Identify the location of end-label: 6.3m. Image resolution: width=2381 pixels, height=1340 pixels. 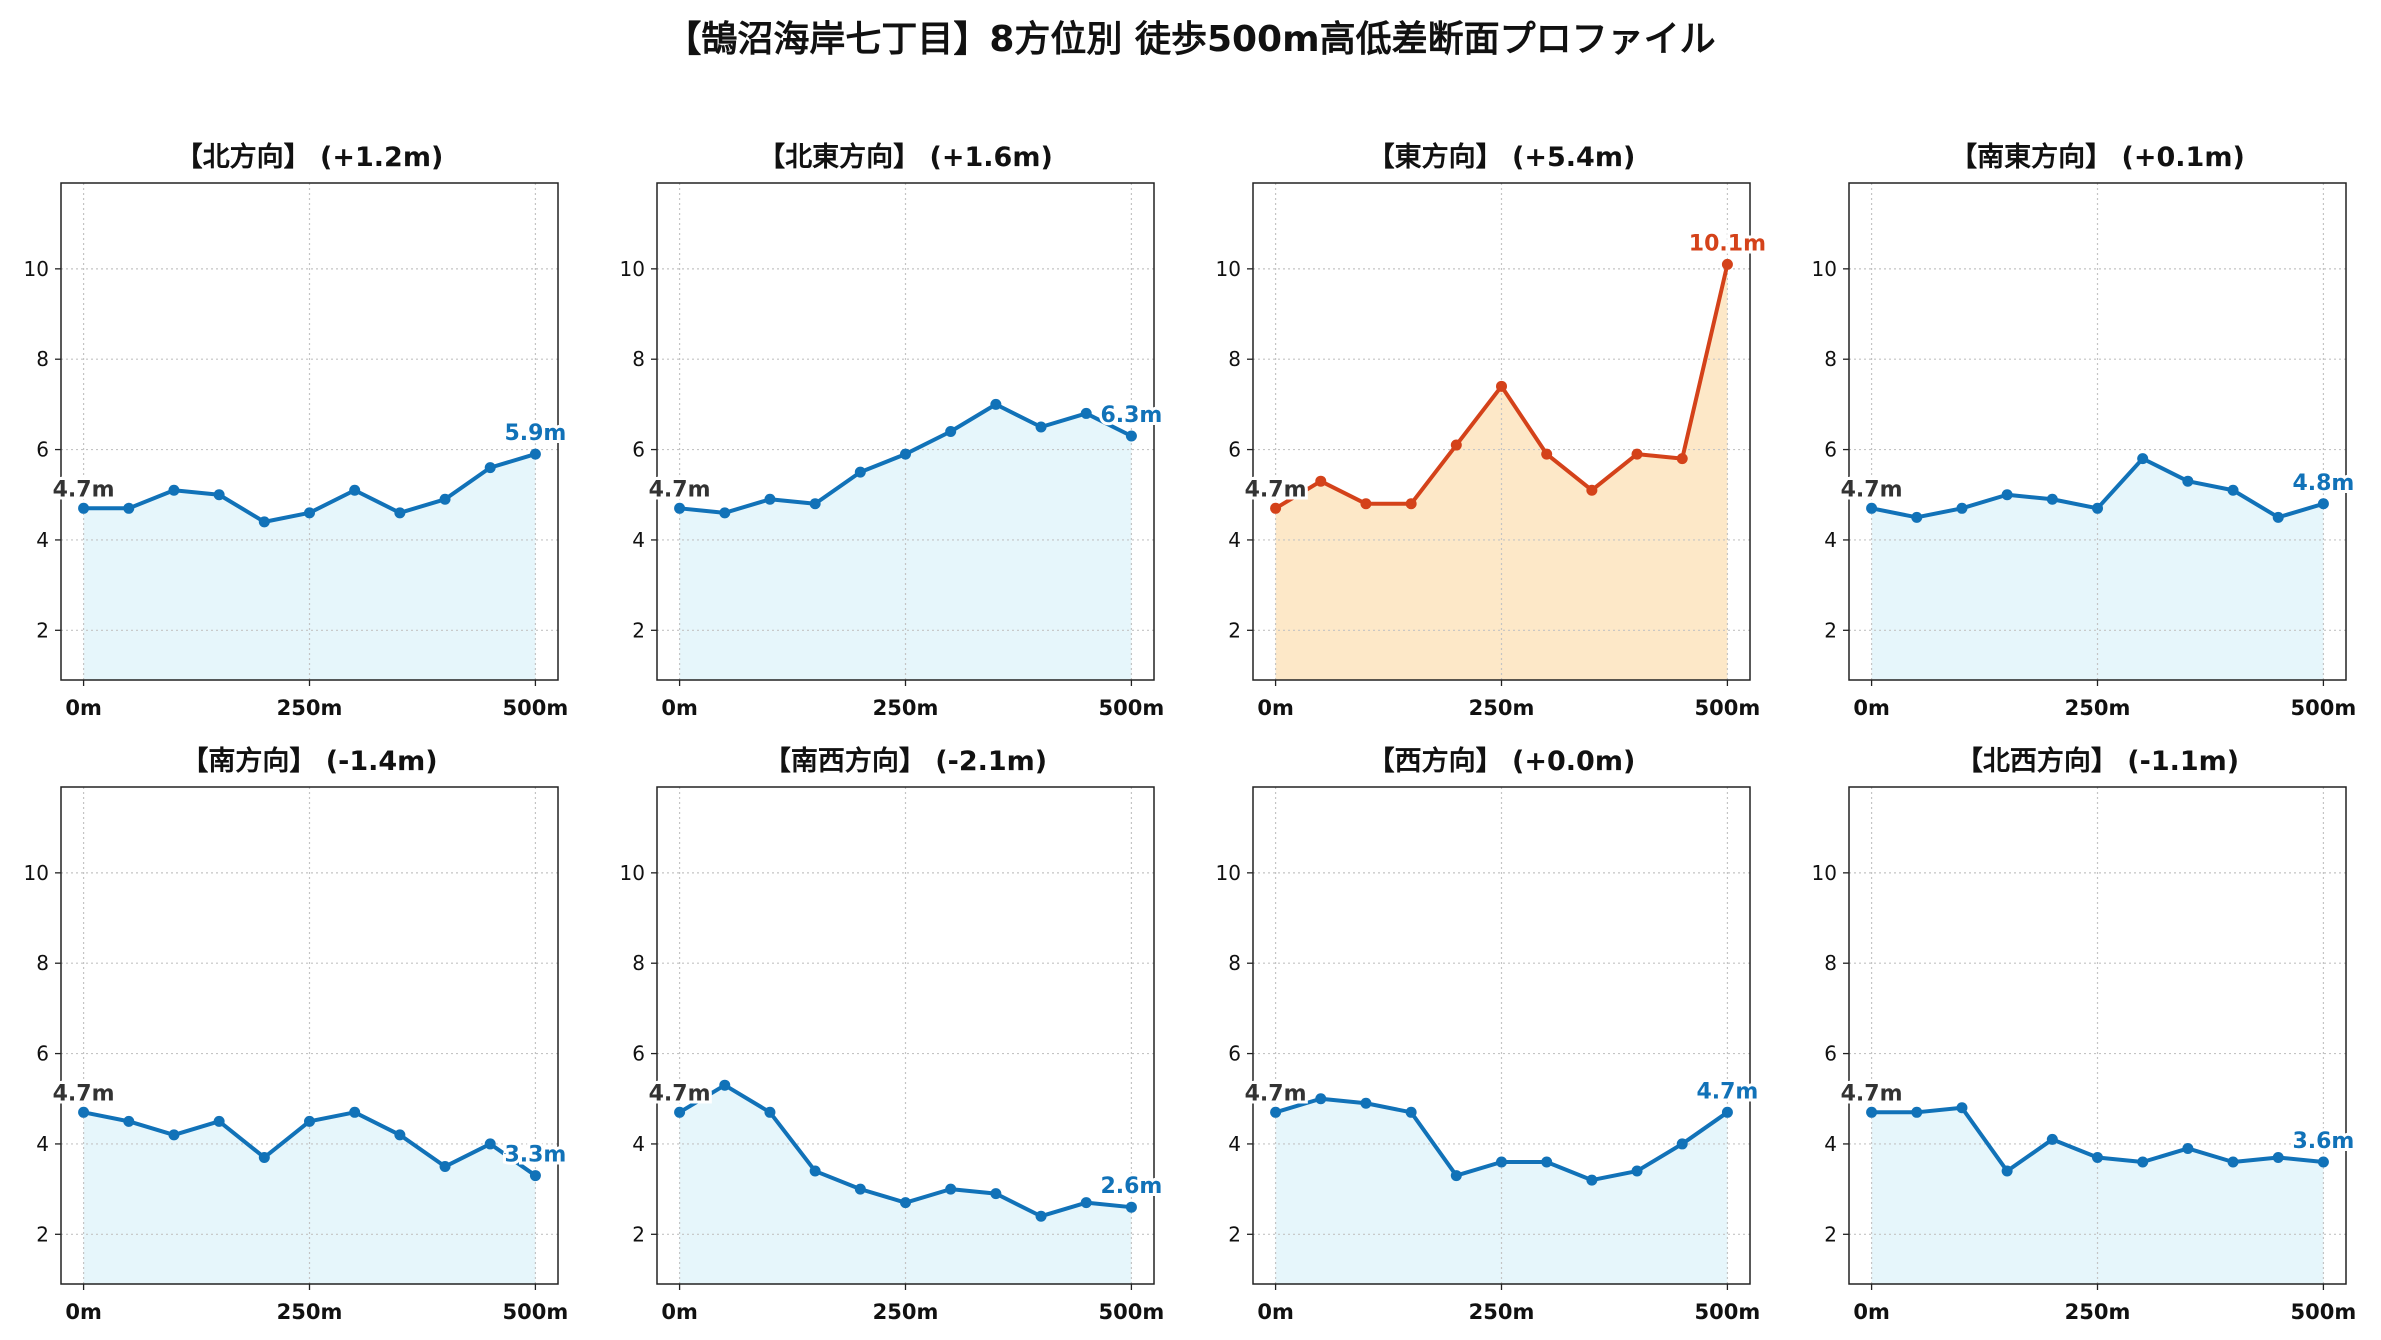
(1131, 415).